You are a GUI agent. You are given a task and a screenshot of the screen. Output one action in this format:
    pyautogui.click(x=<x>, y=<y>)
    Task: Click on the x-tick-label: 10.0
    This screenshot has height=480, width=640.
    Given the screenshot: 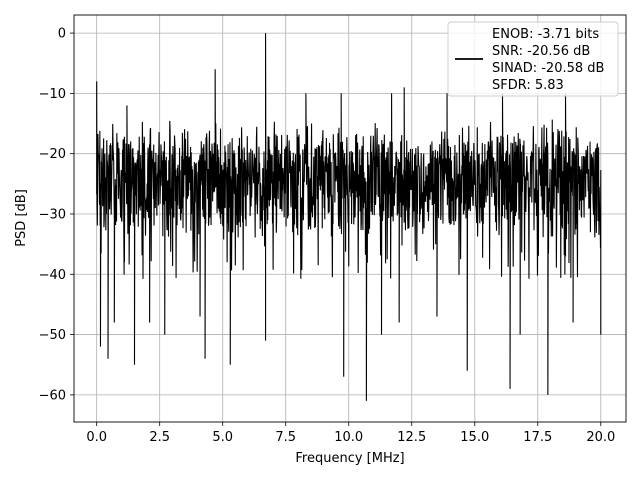 What is the action you would take?
    pyautogui.click(x=348, y=437)
    